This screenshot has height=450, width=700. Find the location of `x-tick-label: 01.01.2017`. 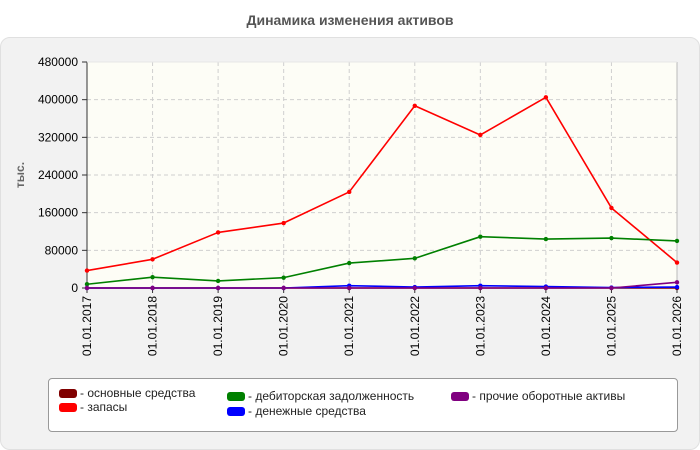

x-tick-label: 01.01.2017 is located at coordinates (87, 326).